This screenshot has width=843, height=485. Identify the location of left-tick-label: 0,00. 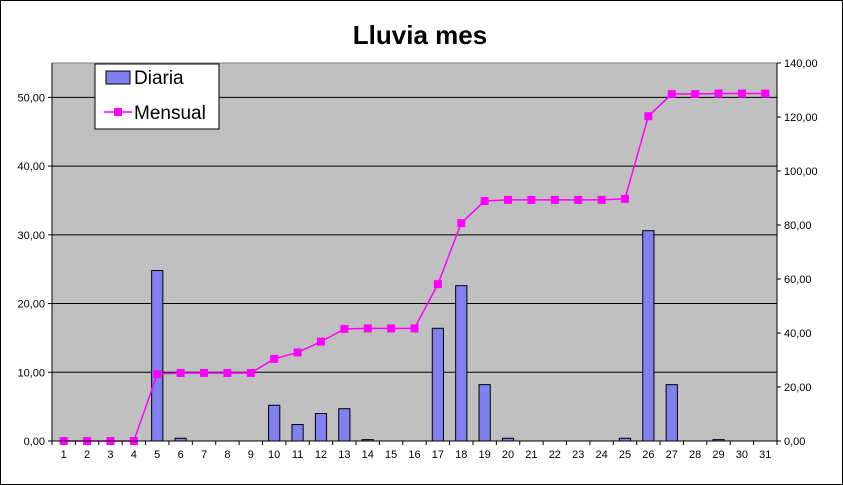
(34, 442).